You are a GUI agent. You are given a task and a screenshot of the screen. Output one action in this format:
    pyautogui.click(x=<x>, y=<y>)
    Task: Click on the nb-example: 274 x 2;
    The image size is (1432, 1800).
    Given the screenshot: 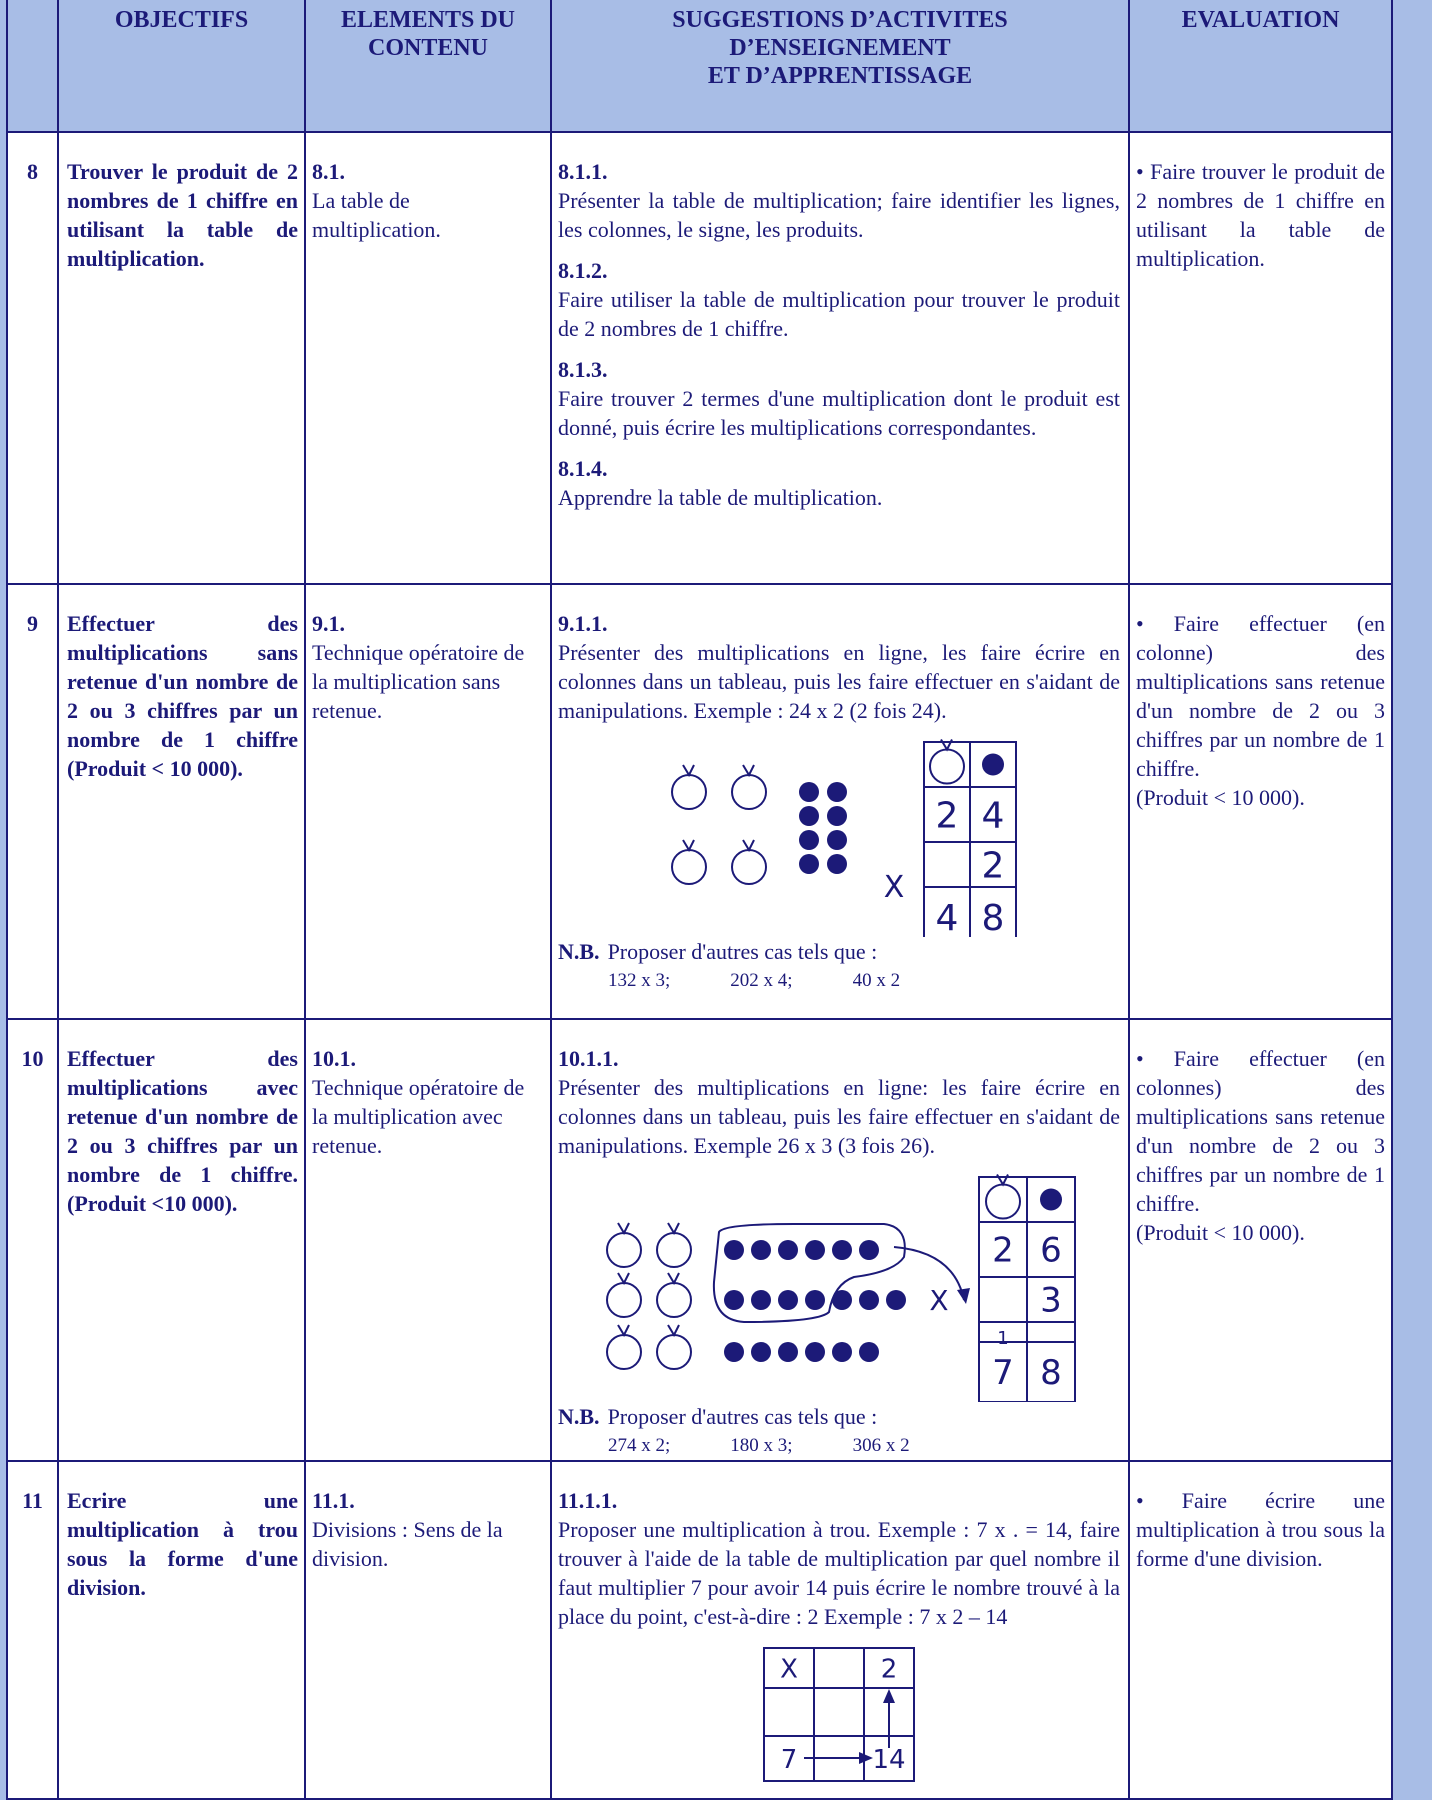 What is the action you would take?
    pyautogui.click(x=639, y=1445)
    